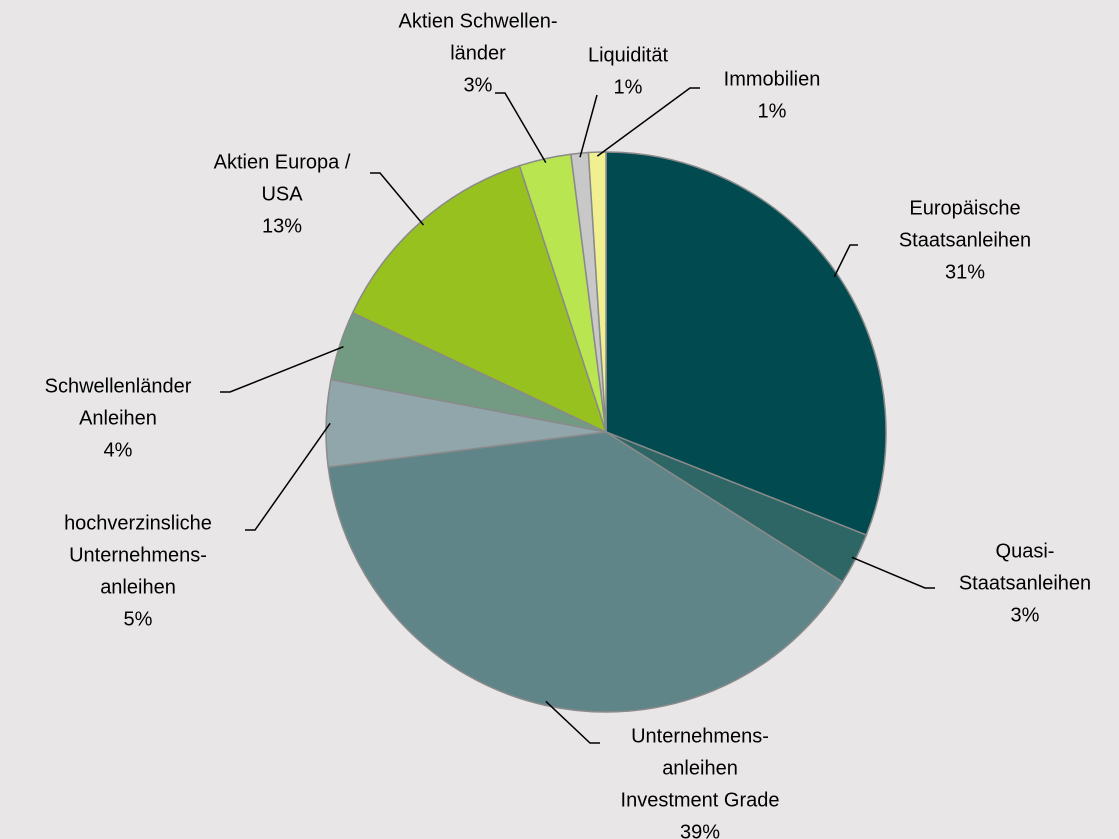  What do you see at coordinates (138, 523) in the screenshot?
I see `slice-label: hochverzinsliche` at bounding box center [138, 523].